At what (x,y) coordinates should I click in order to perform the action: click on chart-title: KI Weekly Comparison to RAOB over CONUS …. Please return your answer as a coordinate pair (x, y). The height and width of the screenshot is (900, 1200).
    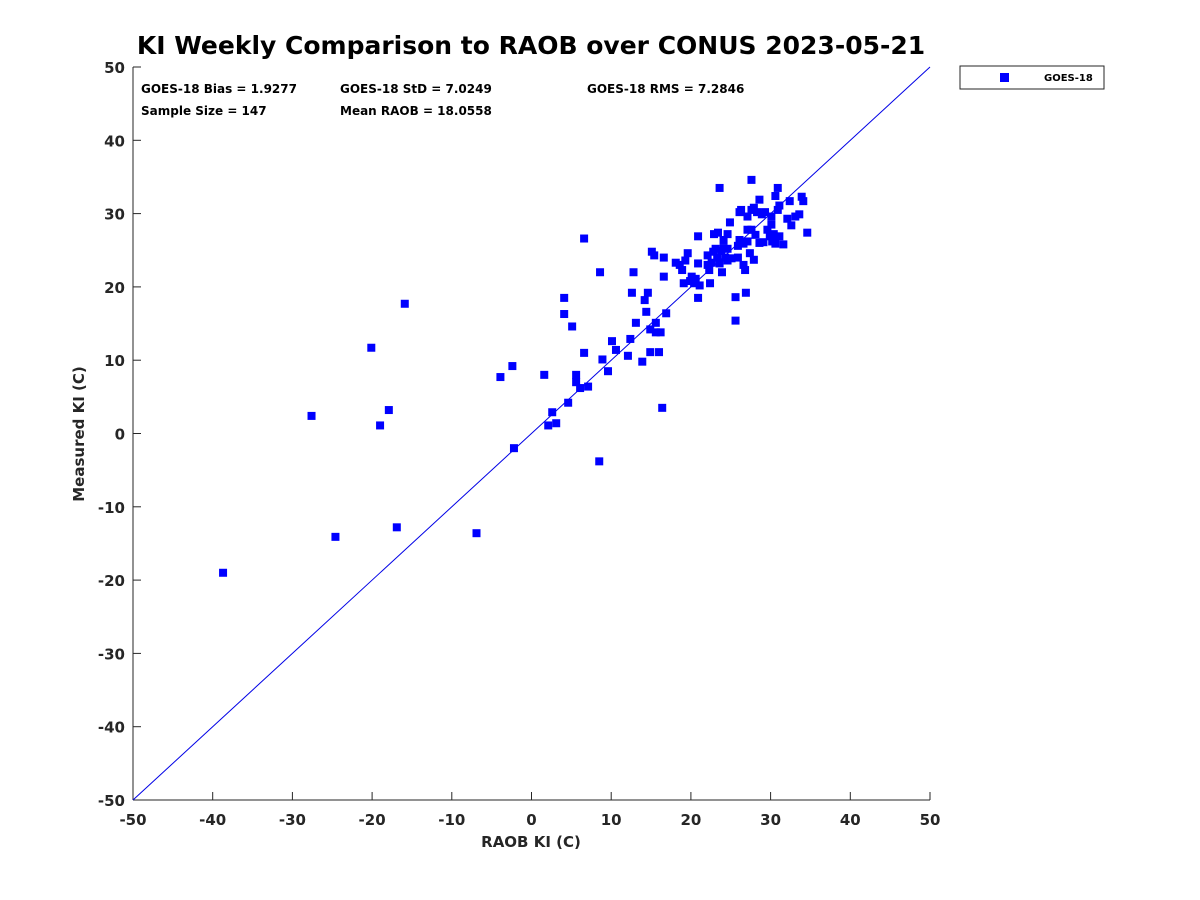
    Looking at the image, I should click on (531, 45).